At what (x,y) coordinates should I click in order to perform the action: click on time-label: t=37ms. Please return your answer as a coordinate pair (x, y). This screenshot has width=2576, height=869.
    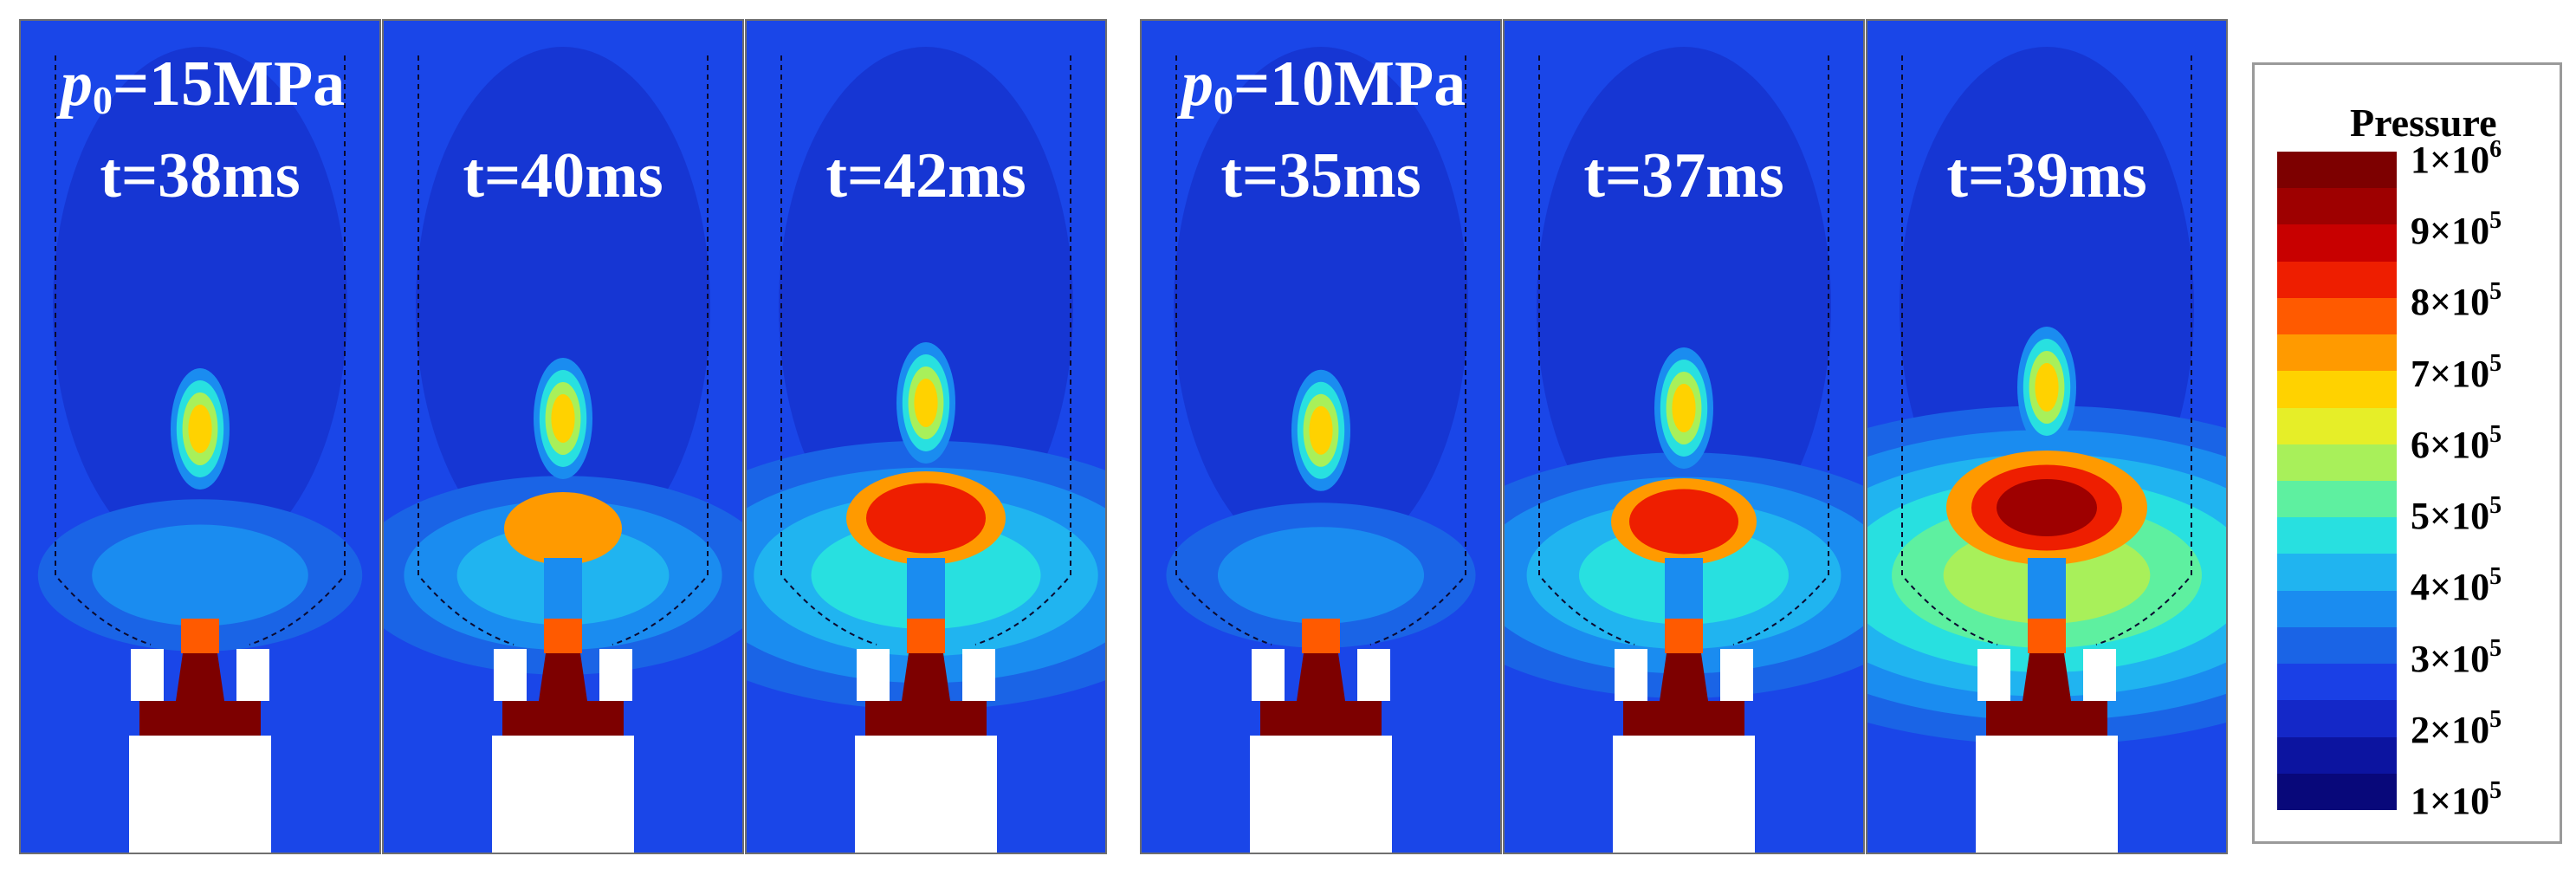
    Looking at the image, I should click on (1683, 176).